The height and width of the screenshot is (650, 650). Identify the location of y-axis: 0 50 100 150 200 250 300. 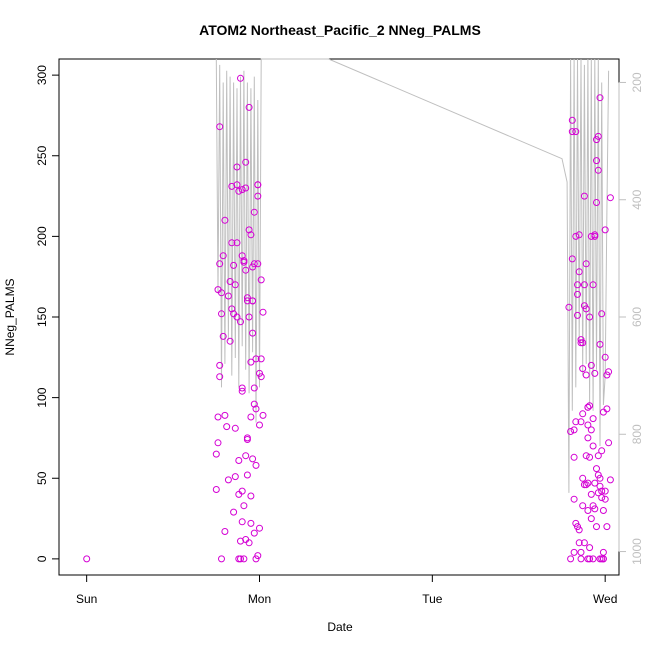
(47, 313).